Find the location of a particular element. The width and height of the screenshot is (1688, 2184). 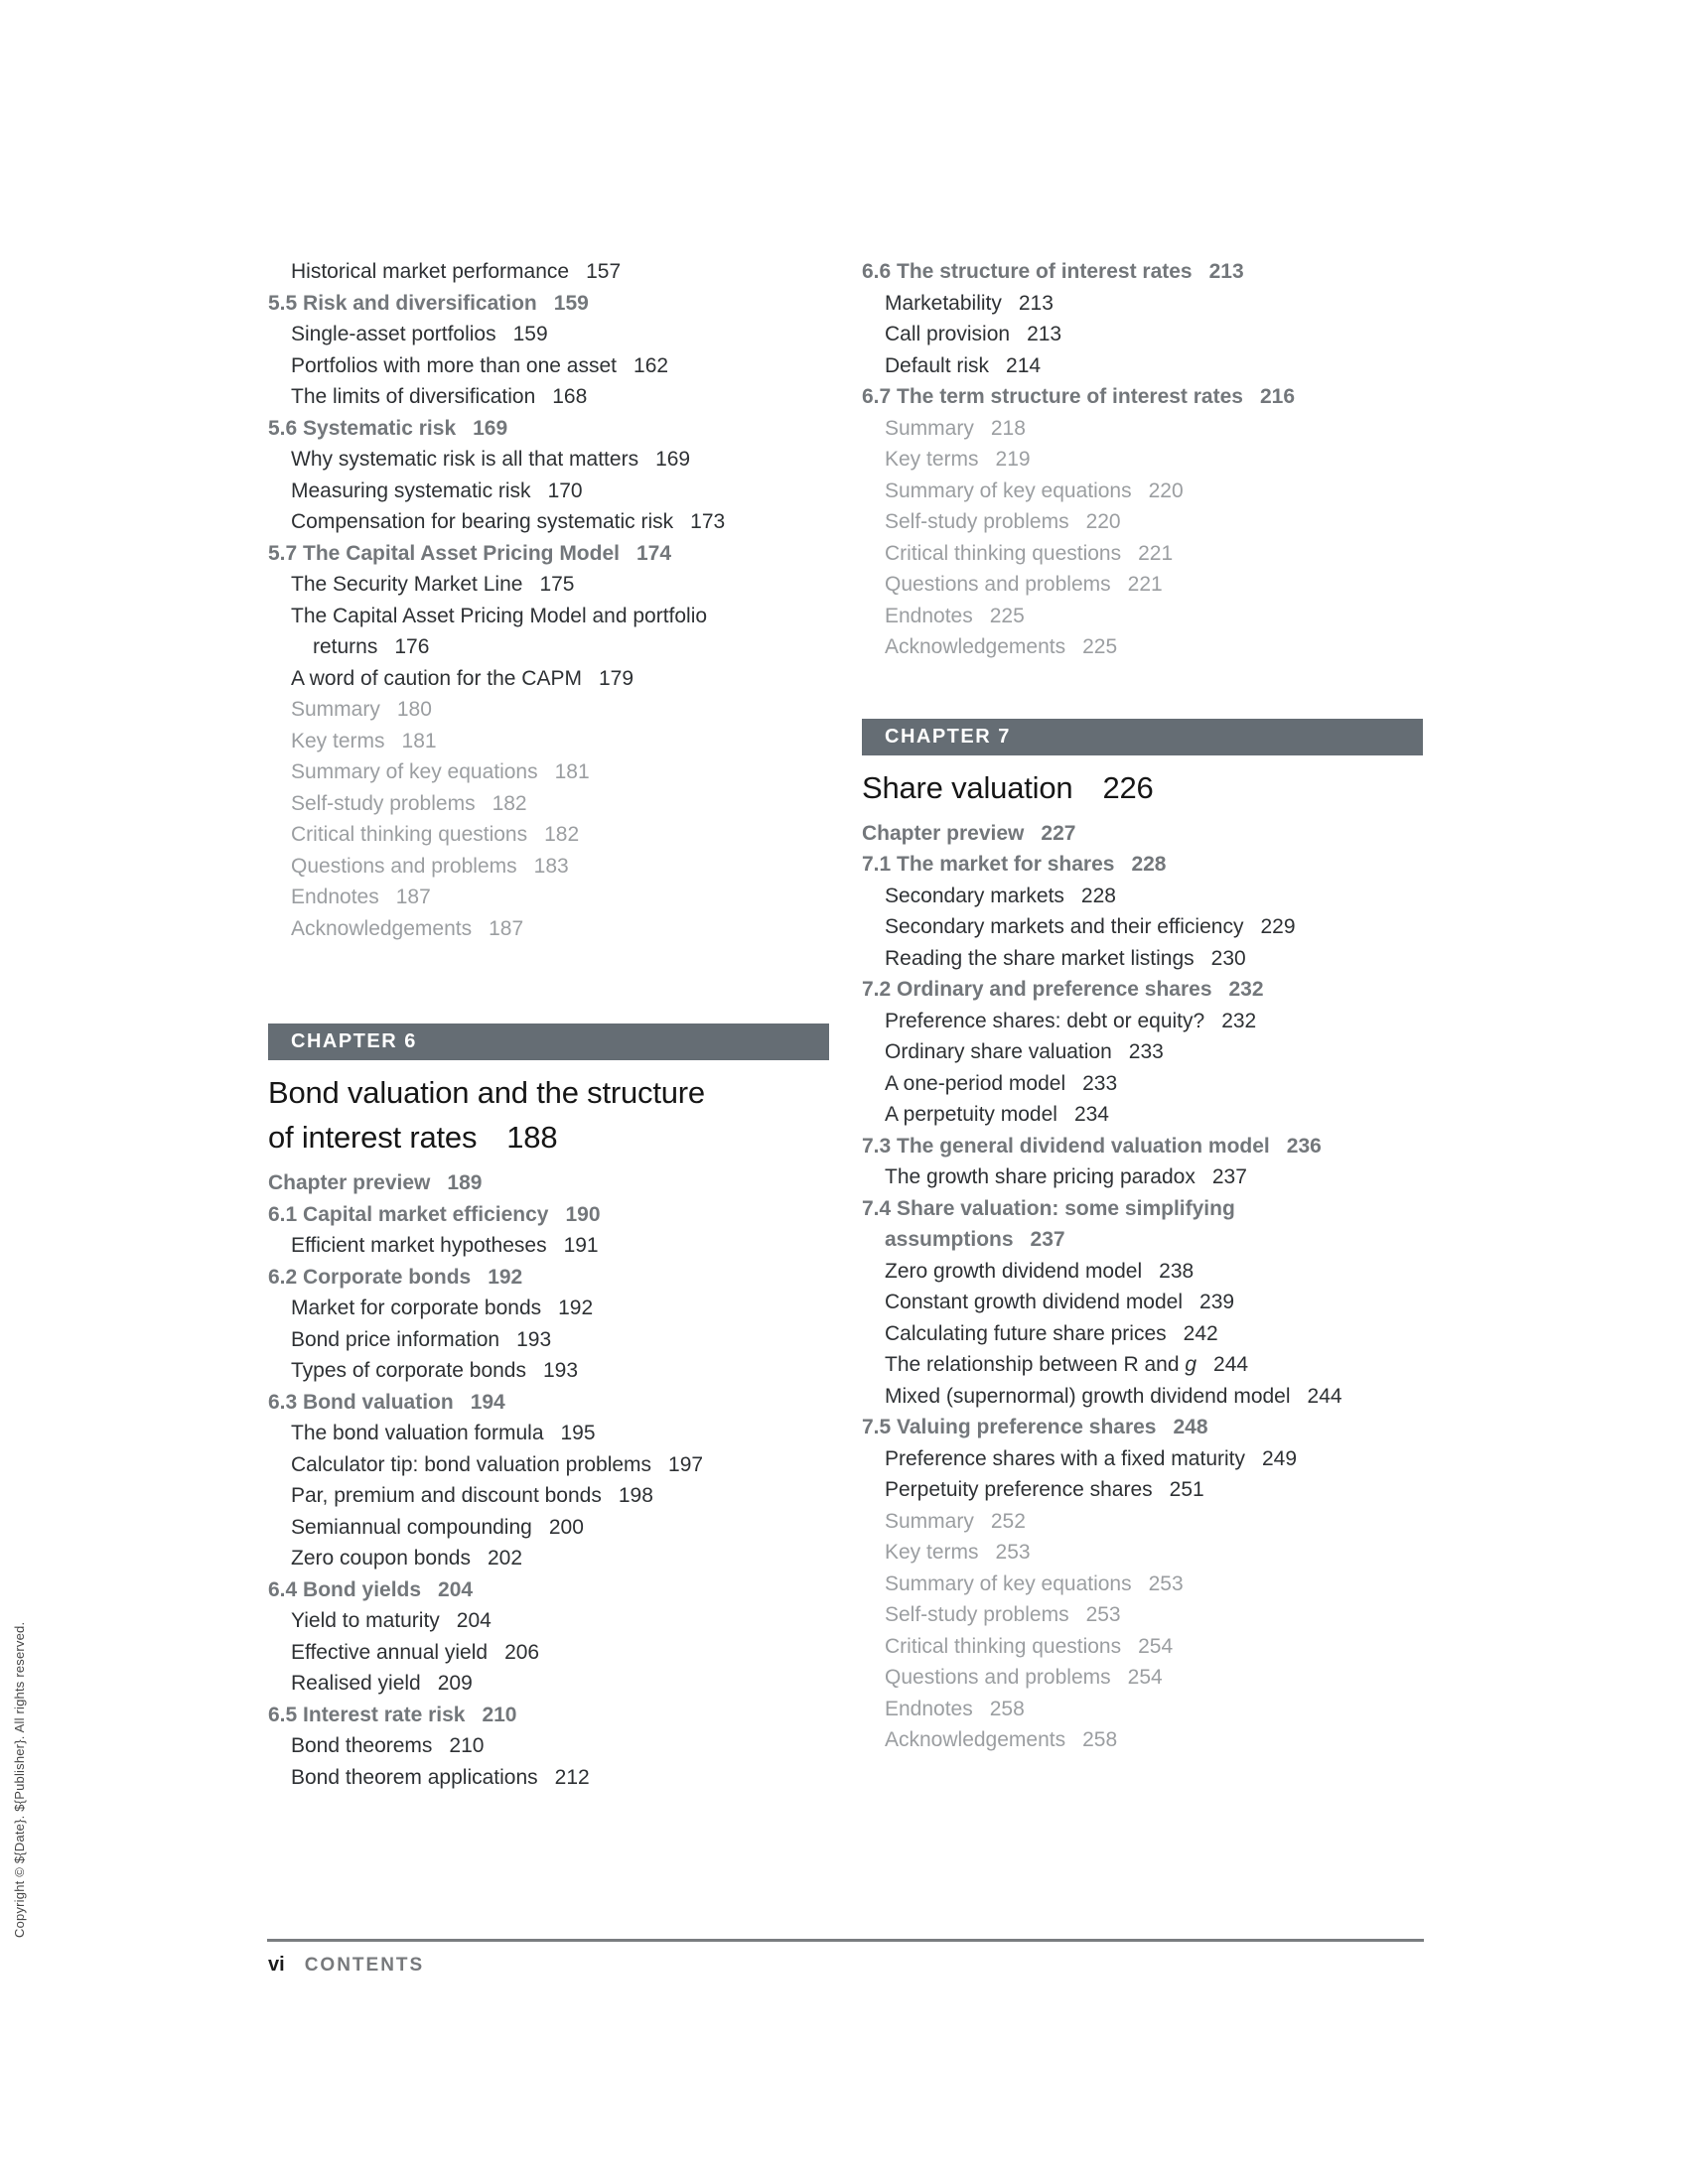

toc-entry-sub: Default risk 214 is located at coordinates (1142, 366).